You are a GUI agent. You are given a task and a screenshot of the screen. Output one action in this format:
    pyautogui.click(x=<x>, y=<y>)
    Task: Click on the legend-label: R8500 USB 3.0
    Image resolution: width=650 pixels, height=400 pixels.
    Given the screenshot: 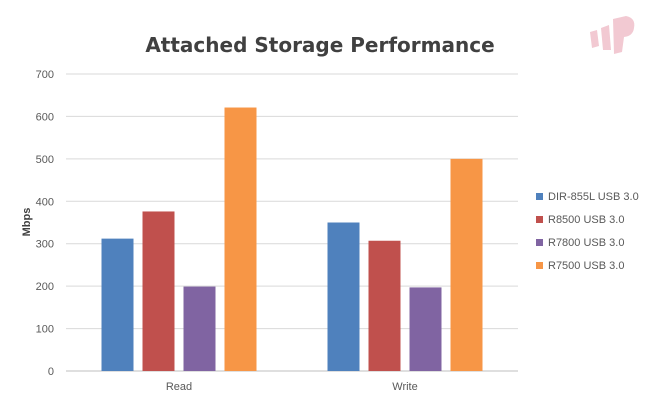 What is the action you would take?
    pyautogui.click(x=586, y=220)
    